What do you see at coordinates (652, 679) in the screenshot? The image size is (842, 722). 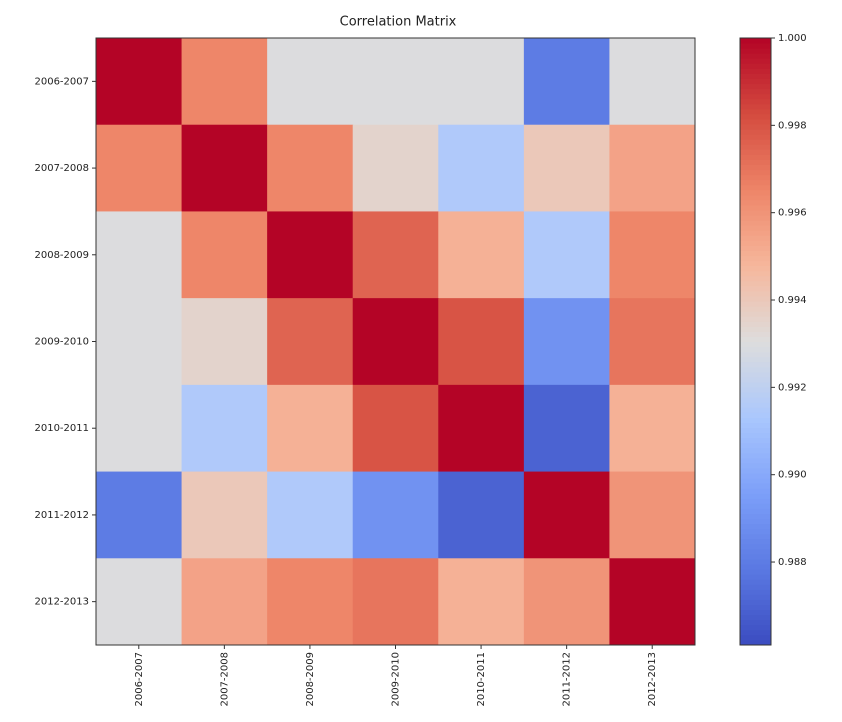 I see `x-tick-label: 2012-2013` at bounding box center [652, 679].